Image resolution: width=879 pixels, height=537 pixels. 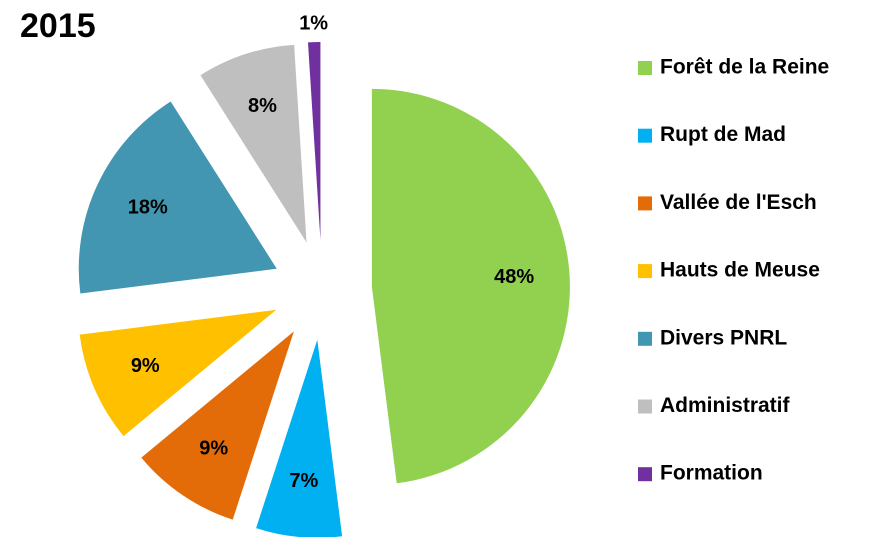 What do you see at coordinates (723, 134) in the screenshot?
I see `legend-label: Rupt de Mad` at bounding box center [723, 134].